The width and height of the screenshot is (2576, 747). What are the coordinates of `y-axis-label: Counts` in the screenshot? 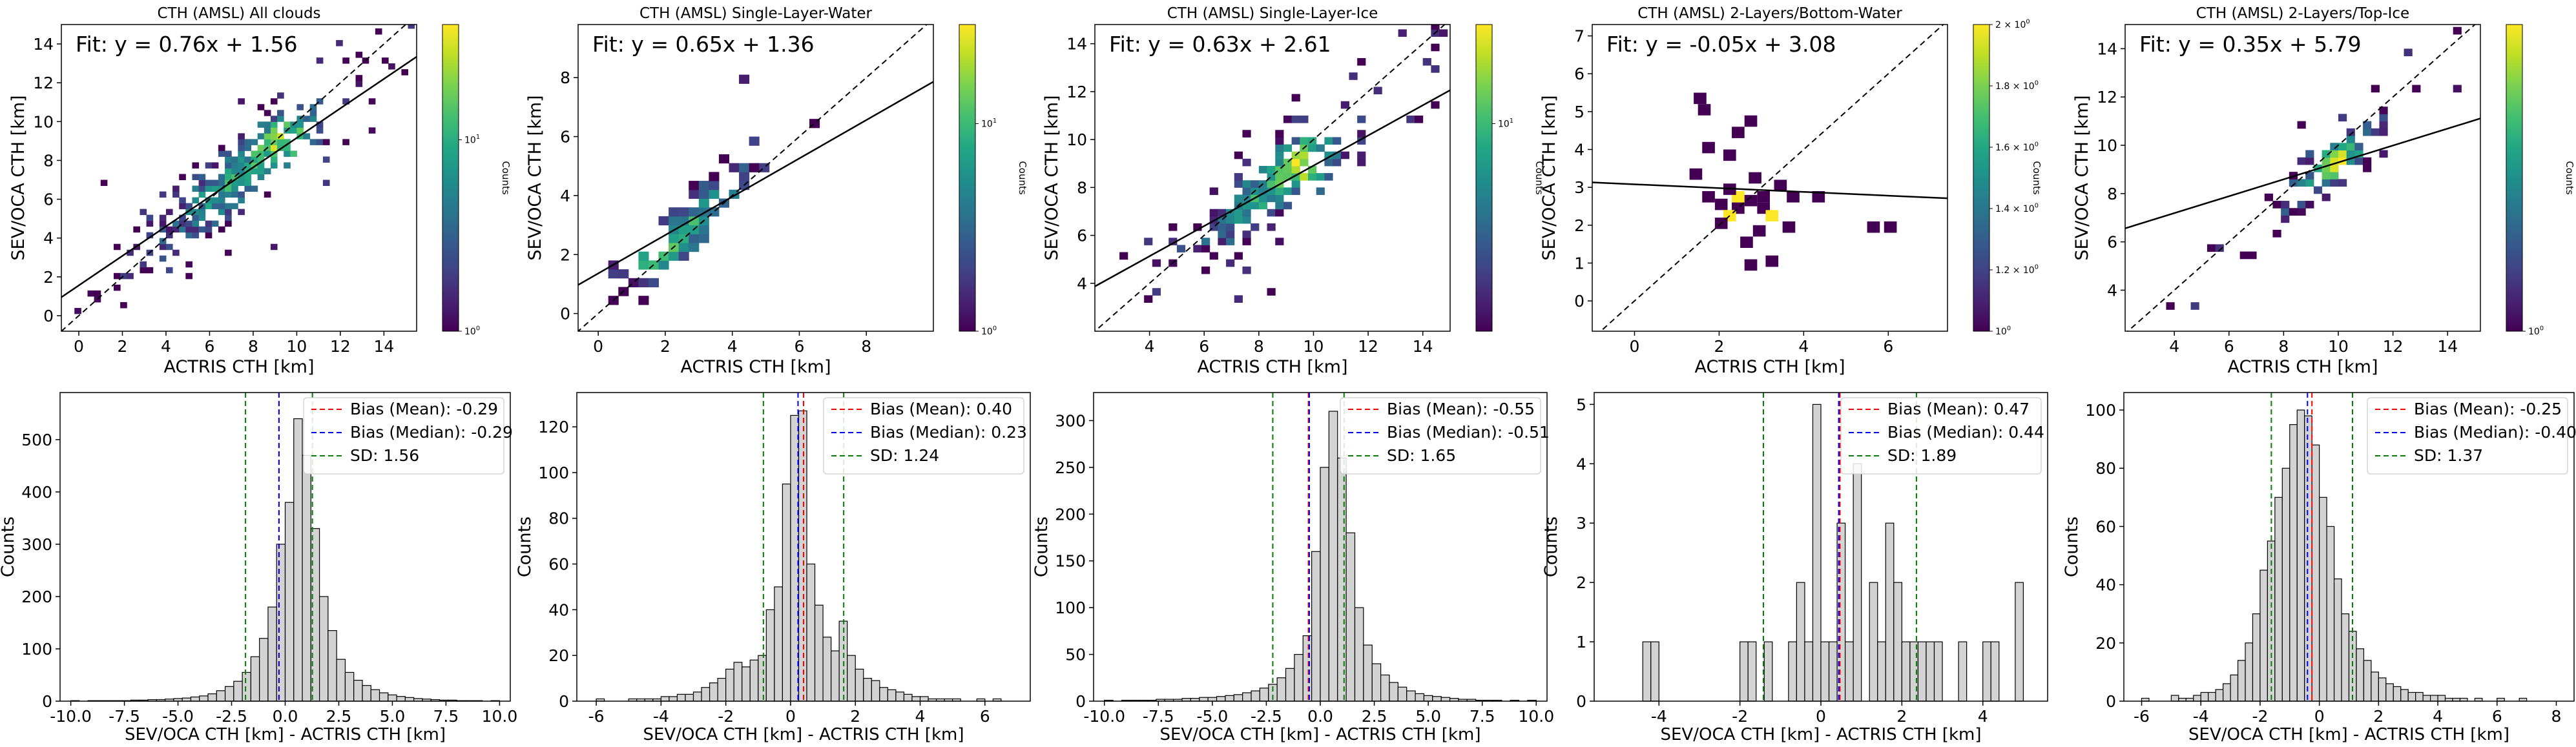 It's located at (525, 547).